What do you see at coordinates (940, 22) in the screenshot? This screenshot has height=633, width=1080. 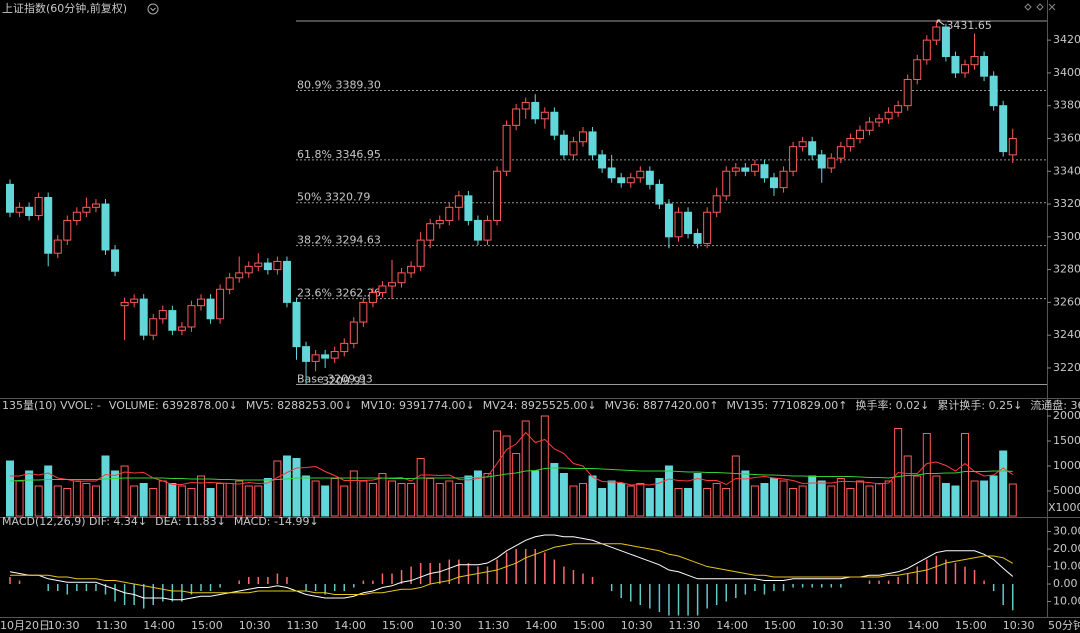 I see `high-arrow` at bounding box center [940, 22].